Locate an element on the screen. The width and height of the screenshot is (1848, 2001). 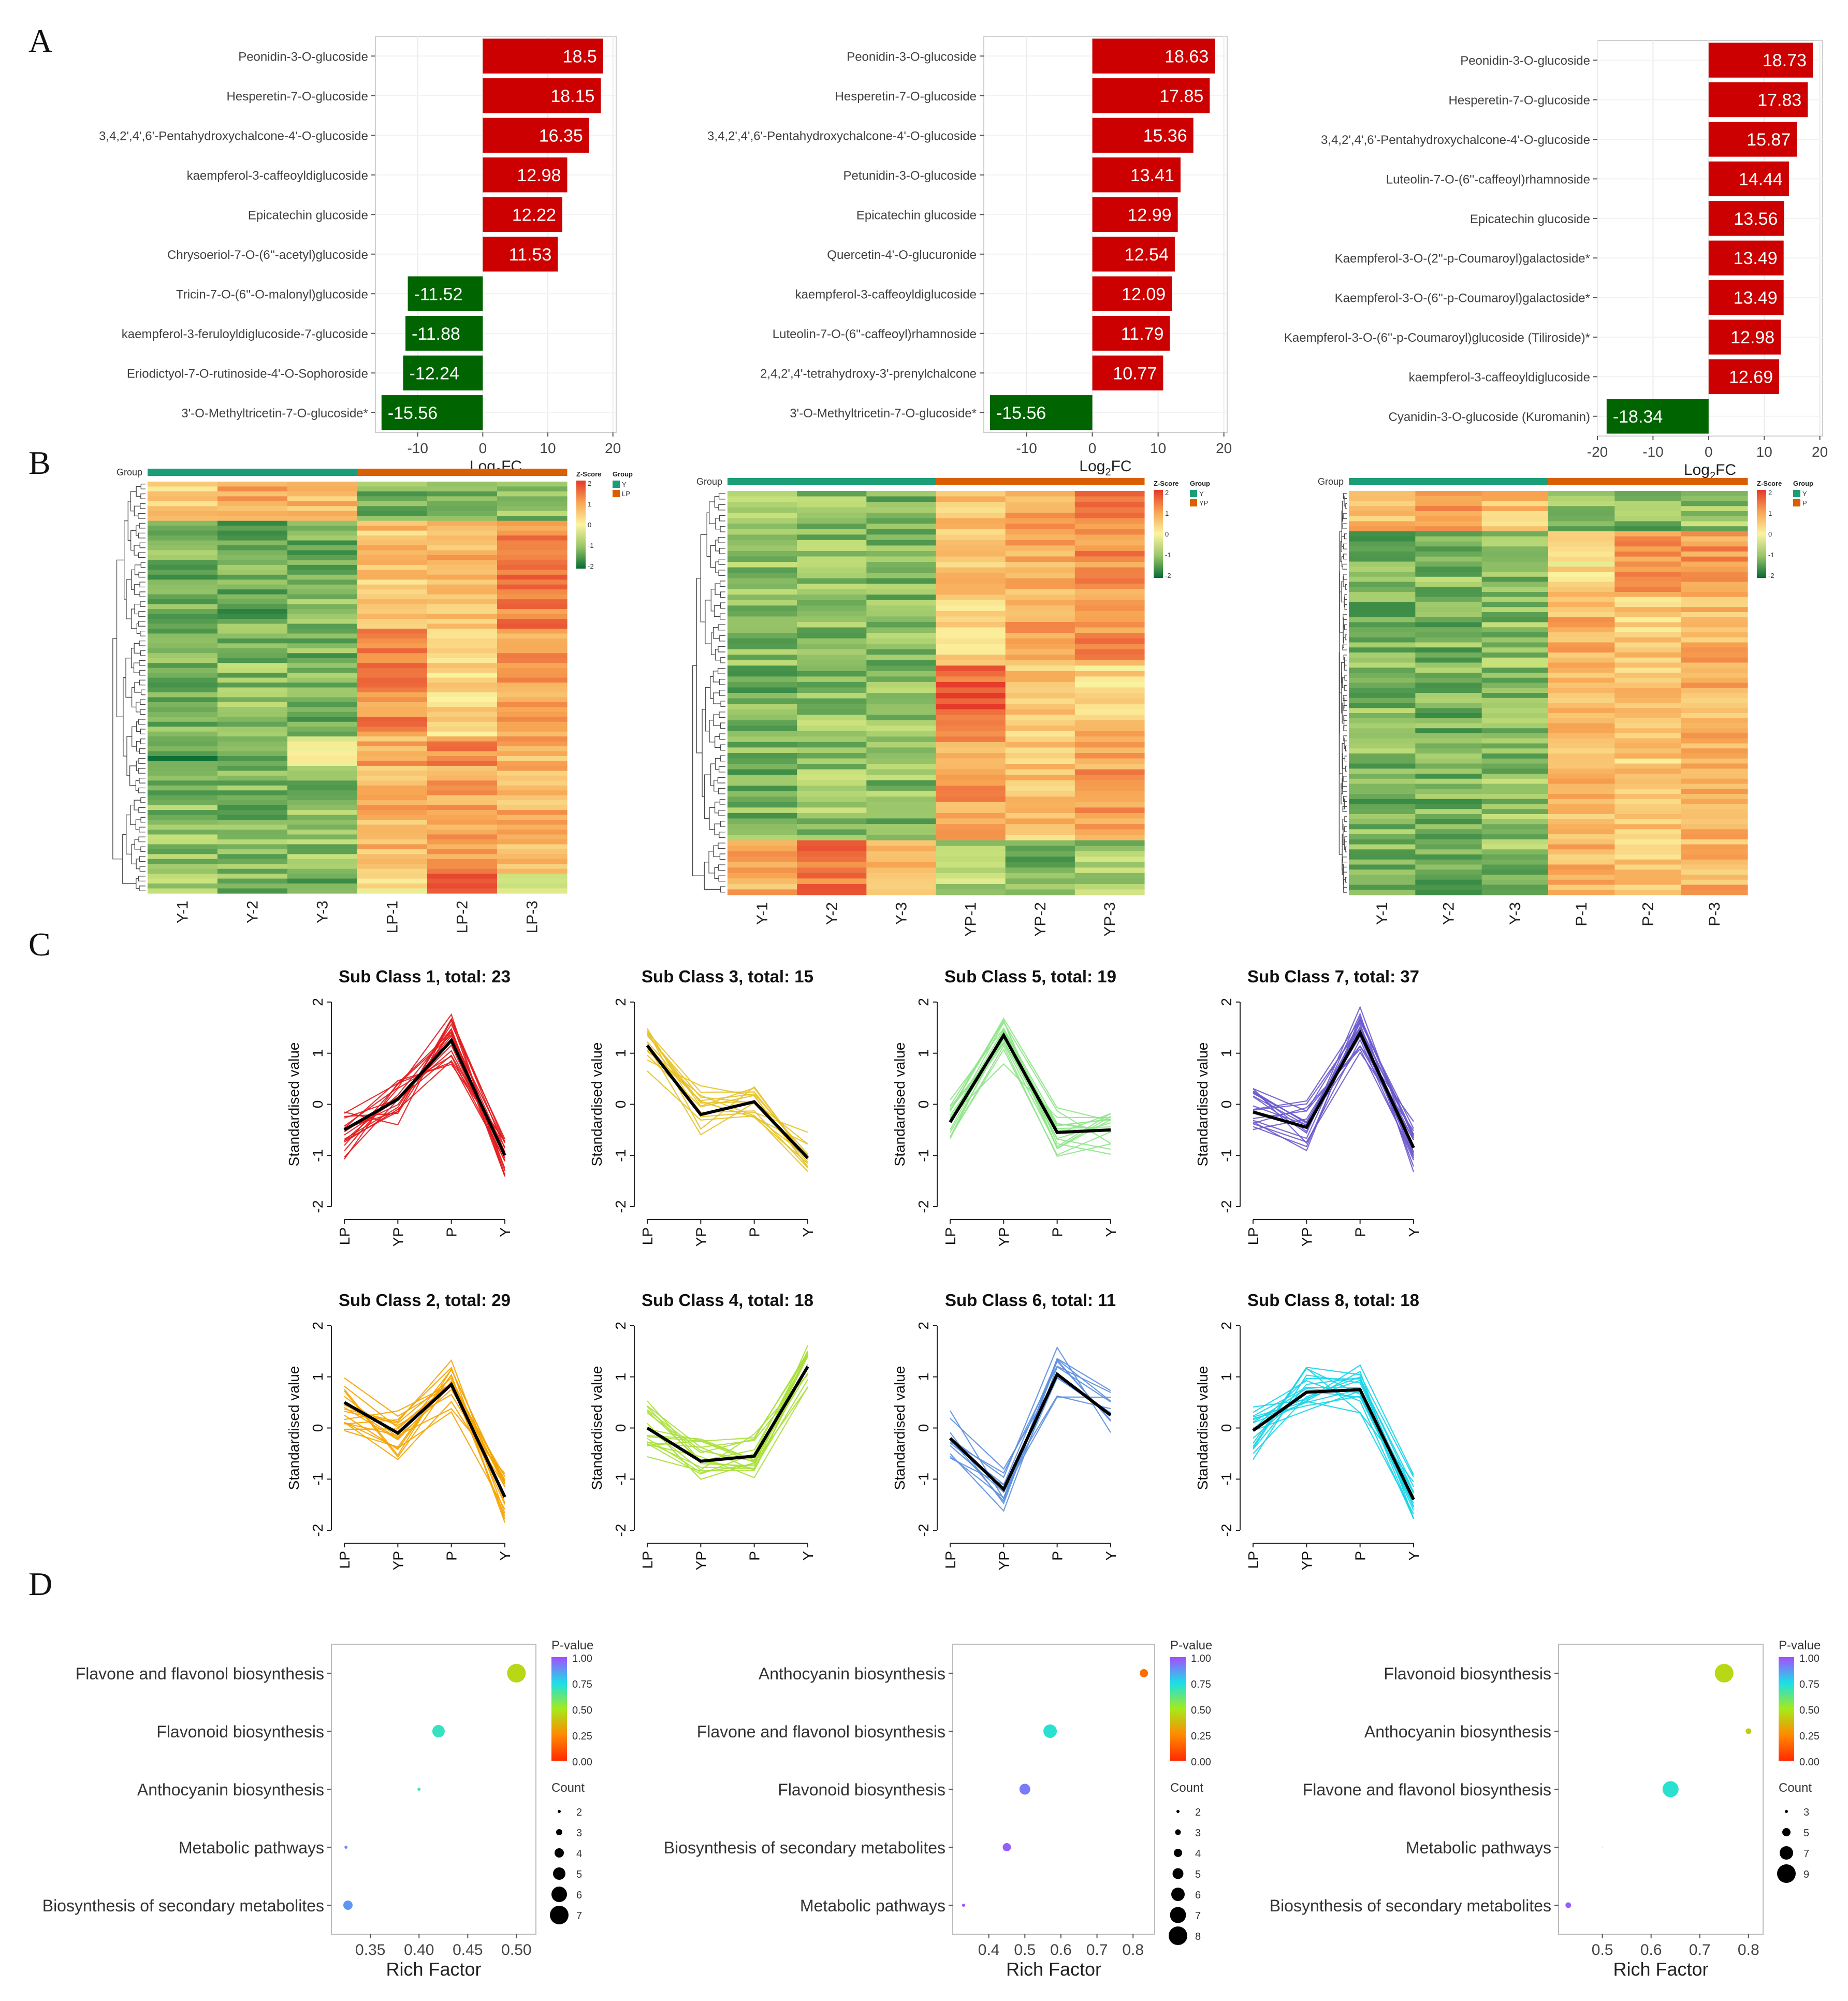
member-line is located at coordinates (425, 1426).